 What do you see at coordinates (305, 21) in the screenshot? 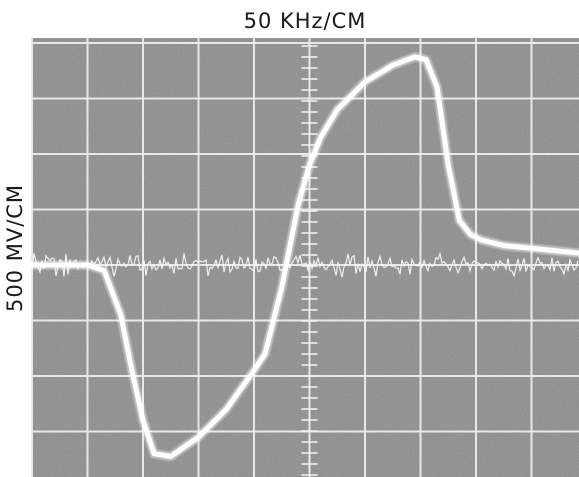
I see `x-axis-label: 50 KHz/CM` at bounding box center [305, 21].